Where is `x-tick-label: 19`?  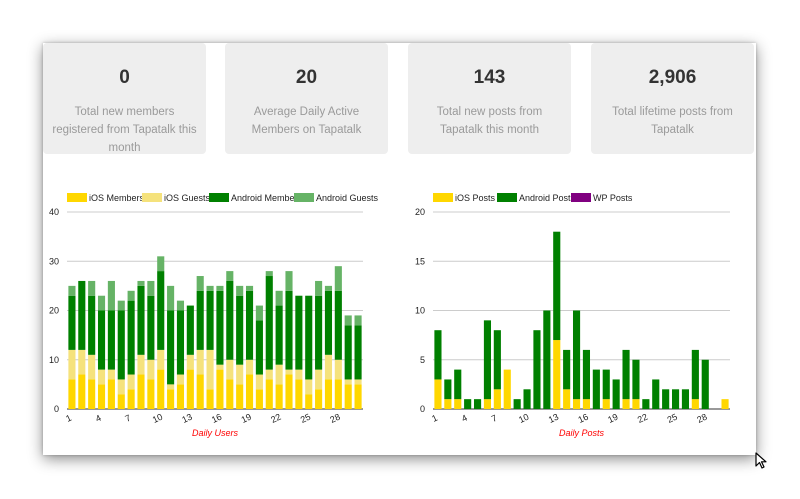 x-tick-label: 19 is located at coordinates (246, 418).